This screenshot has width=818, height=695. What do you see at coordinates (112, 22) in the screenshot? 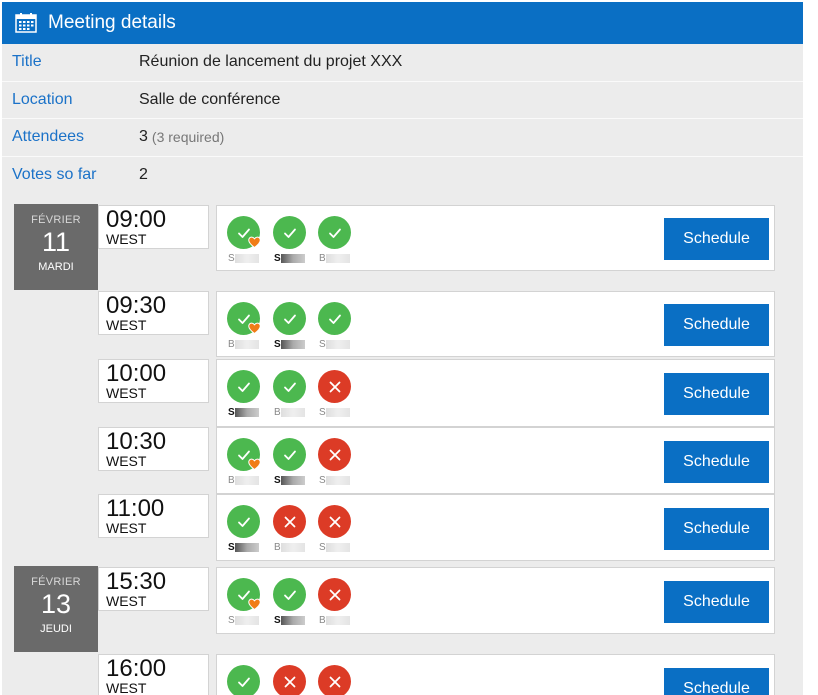
I see `page-title: Meeting details` at bounding box center [112, 22].